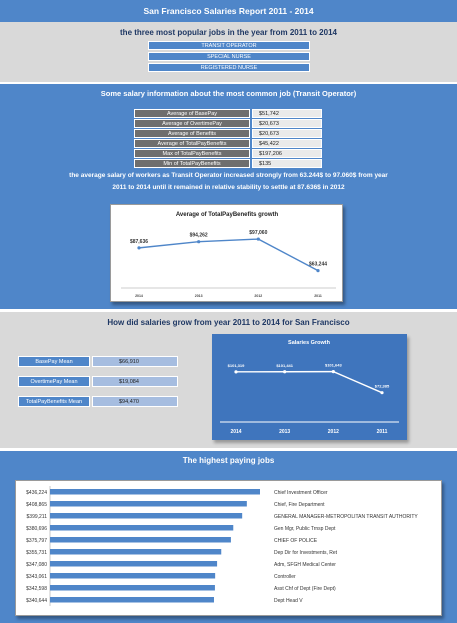 The width and height of the screenshot is (457, 623). I want to click on data-label: $63,244, so click(318, 265).